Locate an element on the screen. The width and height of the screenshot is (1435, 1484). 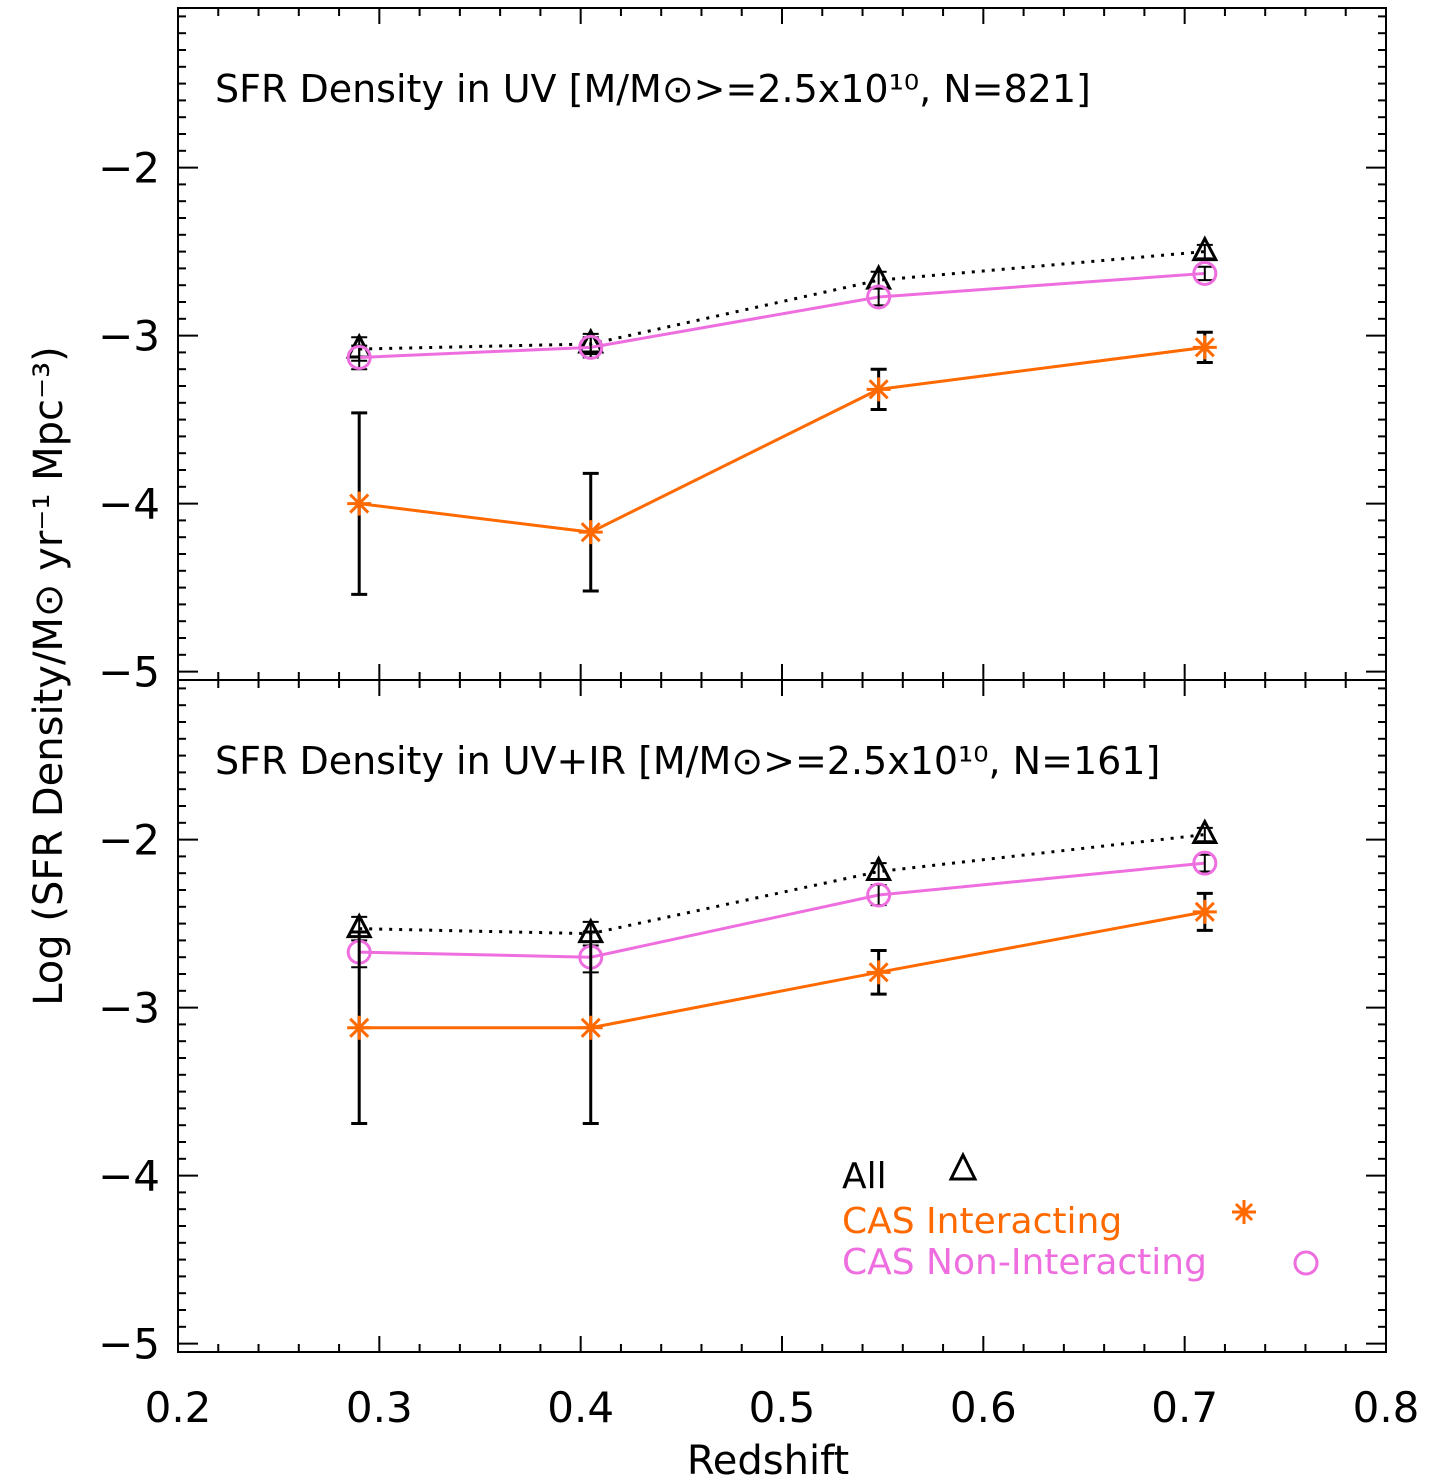
x-tick-label: 0.6 is located at coordinates (983, 1407).